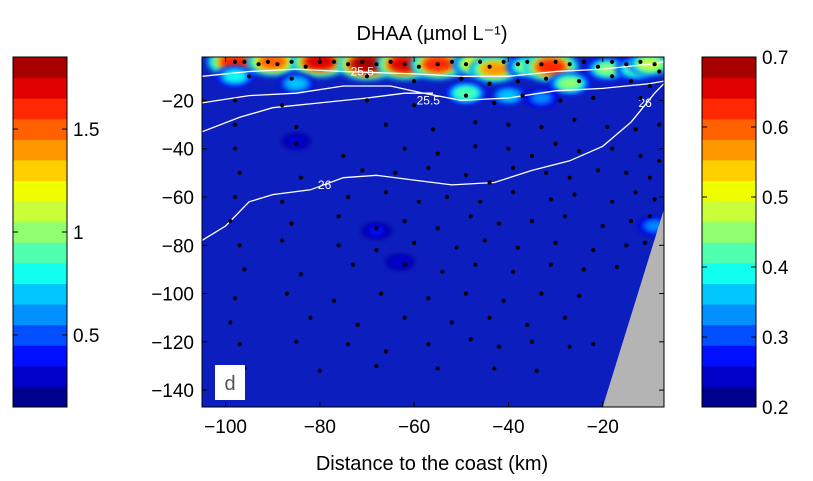  I want to click on y-tick-label-5: −120, so click(172, 343).